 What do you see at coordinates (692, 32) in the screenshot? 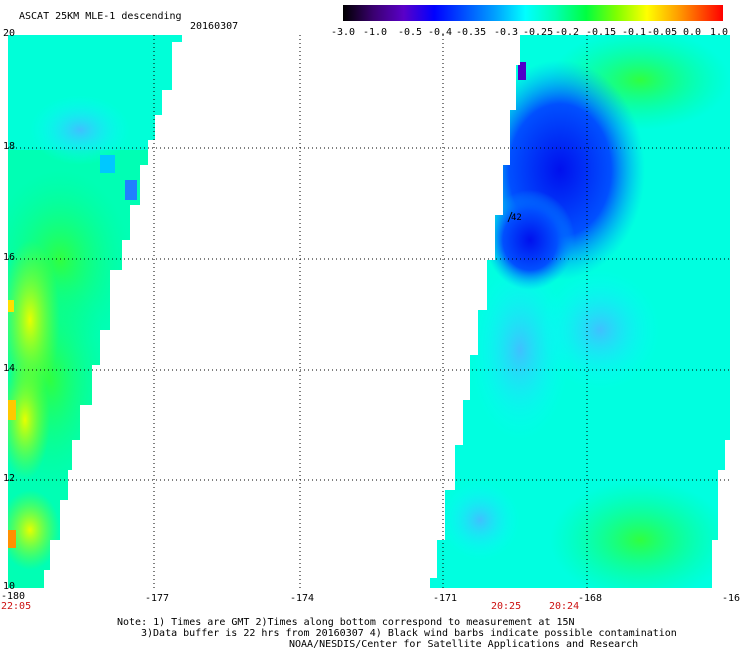
I see `colorbar-label: 0.0` at bounding box center [692, 32].